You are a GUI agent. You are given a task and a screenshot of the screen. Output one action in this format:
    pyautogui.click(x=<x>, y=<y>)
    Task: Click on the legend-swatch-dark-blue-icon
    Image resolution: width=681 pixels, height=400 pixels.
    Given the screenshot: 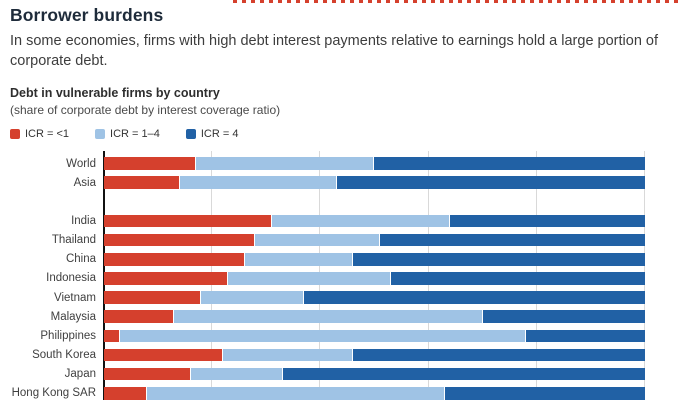 What is the action you would take?
    pyautogui.click(x=190, y=134)
    